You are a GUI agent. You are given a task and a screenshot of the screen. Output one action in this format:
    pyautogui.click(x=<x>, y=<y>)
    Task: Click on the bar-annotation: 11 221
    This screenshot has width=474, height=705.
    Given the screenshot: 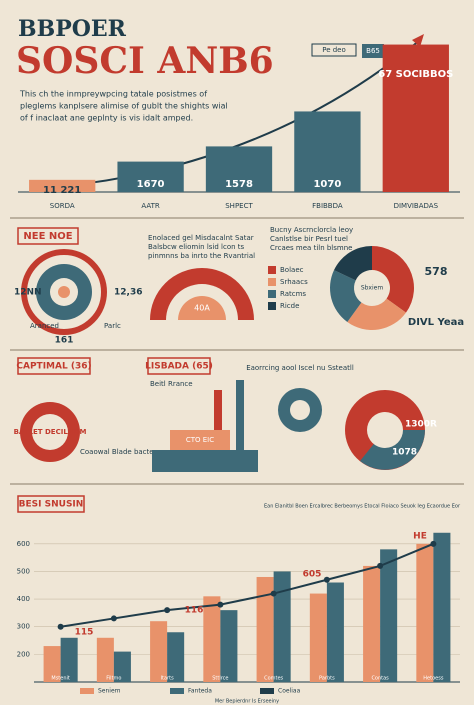 What is the action you would take?
    pyautogui.click(x=62, y=190)
    